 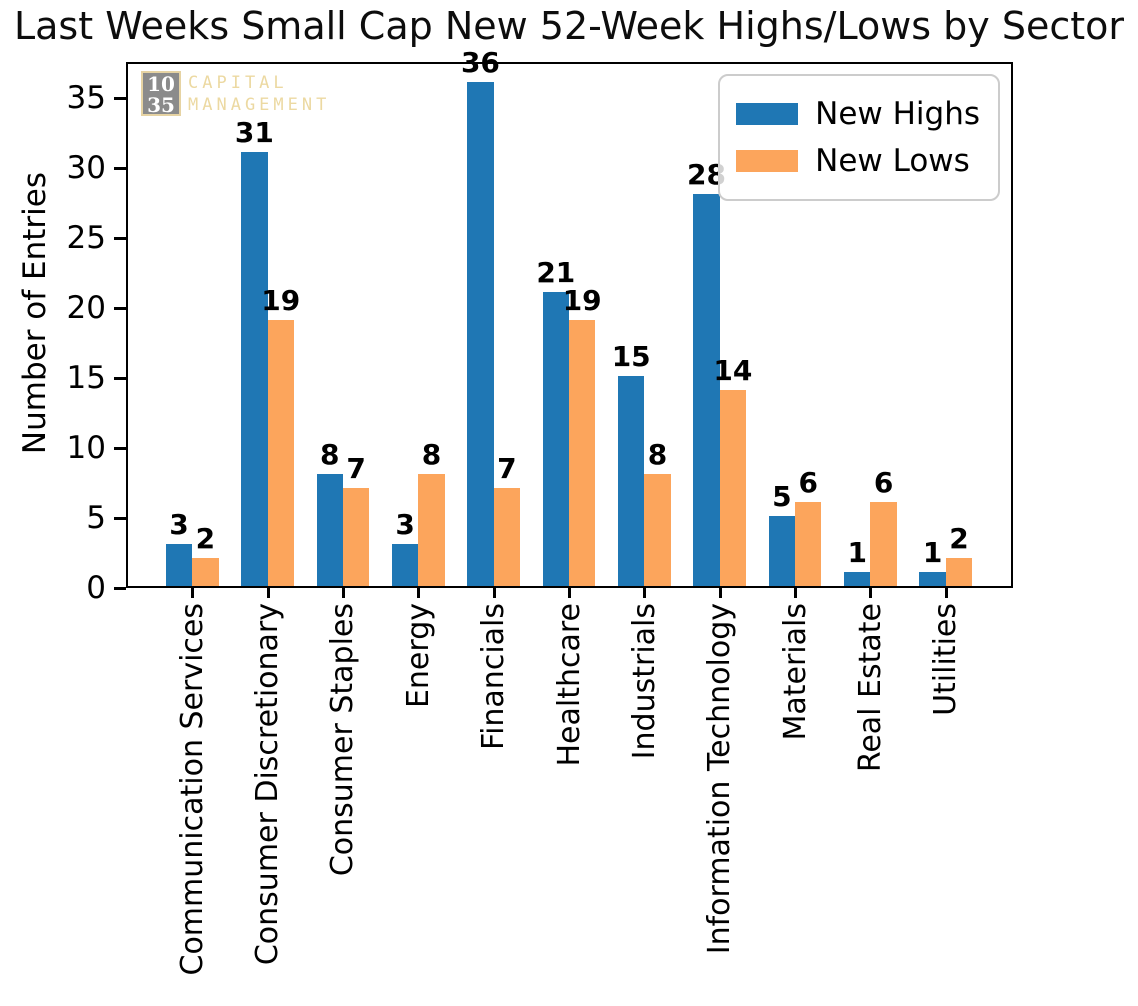 I want to click on legend: New Highs New Lows, so click(x=859, y=137).